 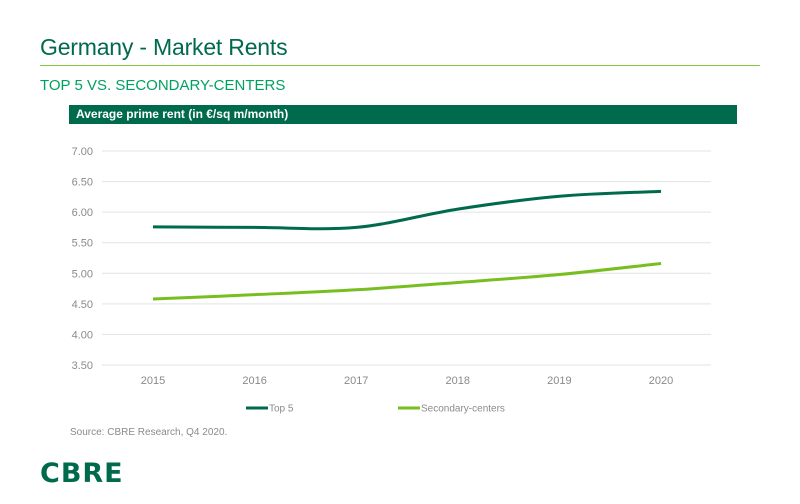 I want to click on page-subtitle: TOP 5 VS. SECONDARY-CENTERS, so click(x=163, y=85).